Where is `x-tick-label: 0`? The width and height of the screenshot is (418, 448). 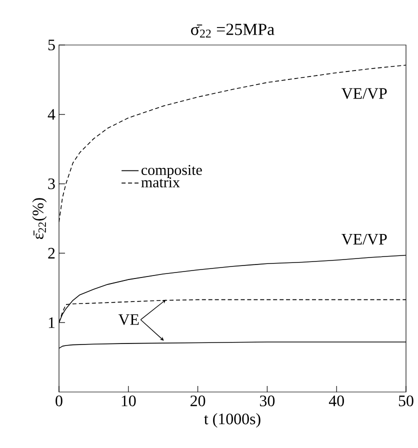 x-tick-label: 0 is located at coordinates (59, 401).